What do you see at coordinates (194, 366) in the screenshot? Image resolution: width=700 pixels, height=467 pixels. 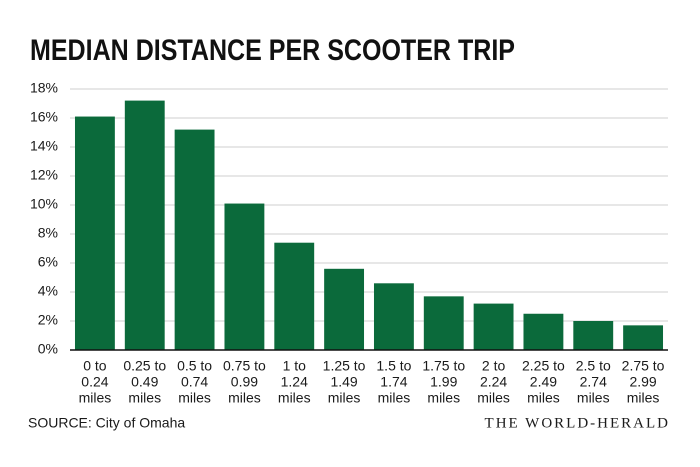 I see `x-tick-label: 0.5 to` at bounding box center [194, 366].